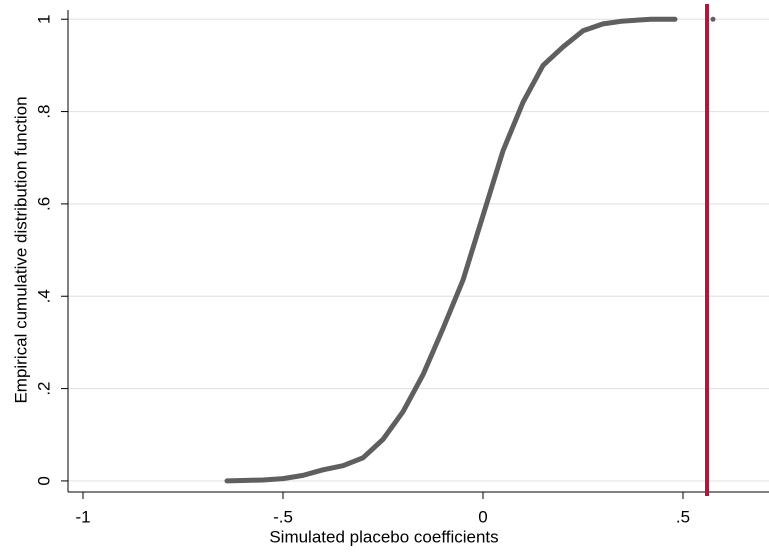 The width and height of the screenshot is (769, 552). Describe the element at coordinates (383, 536) in the screenshot. I see `x-axis-label: Simulated placebo coefficients` at that location.